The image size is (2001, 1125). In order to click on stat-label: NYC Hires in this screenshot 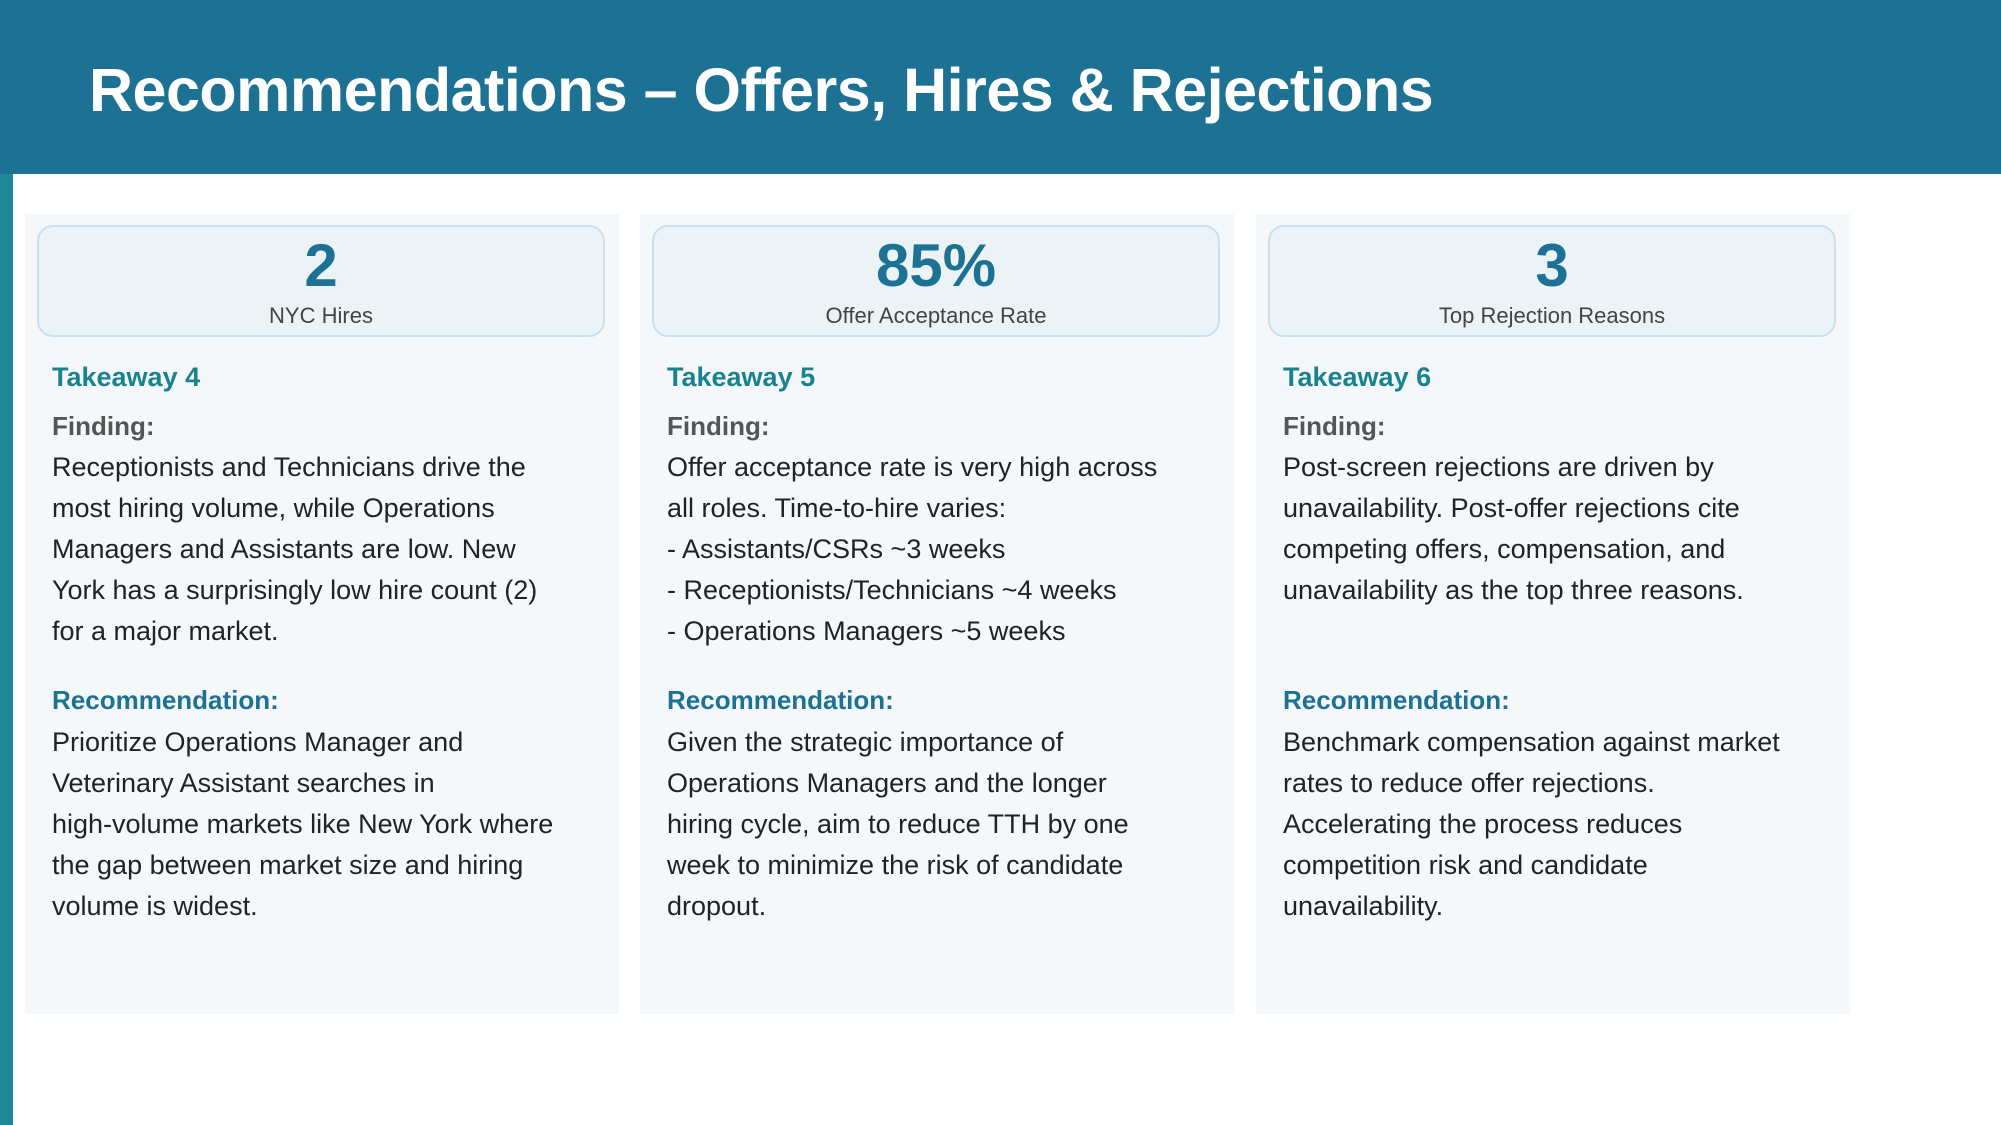, I will do `click(321, 315)`.